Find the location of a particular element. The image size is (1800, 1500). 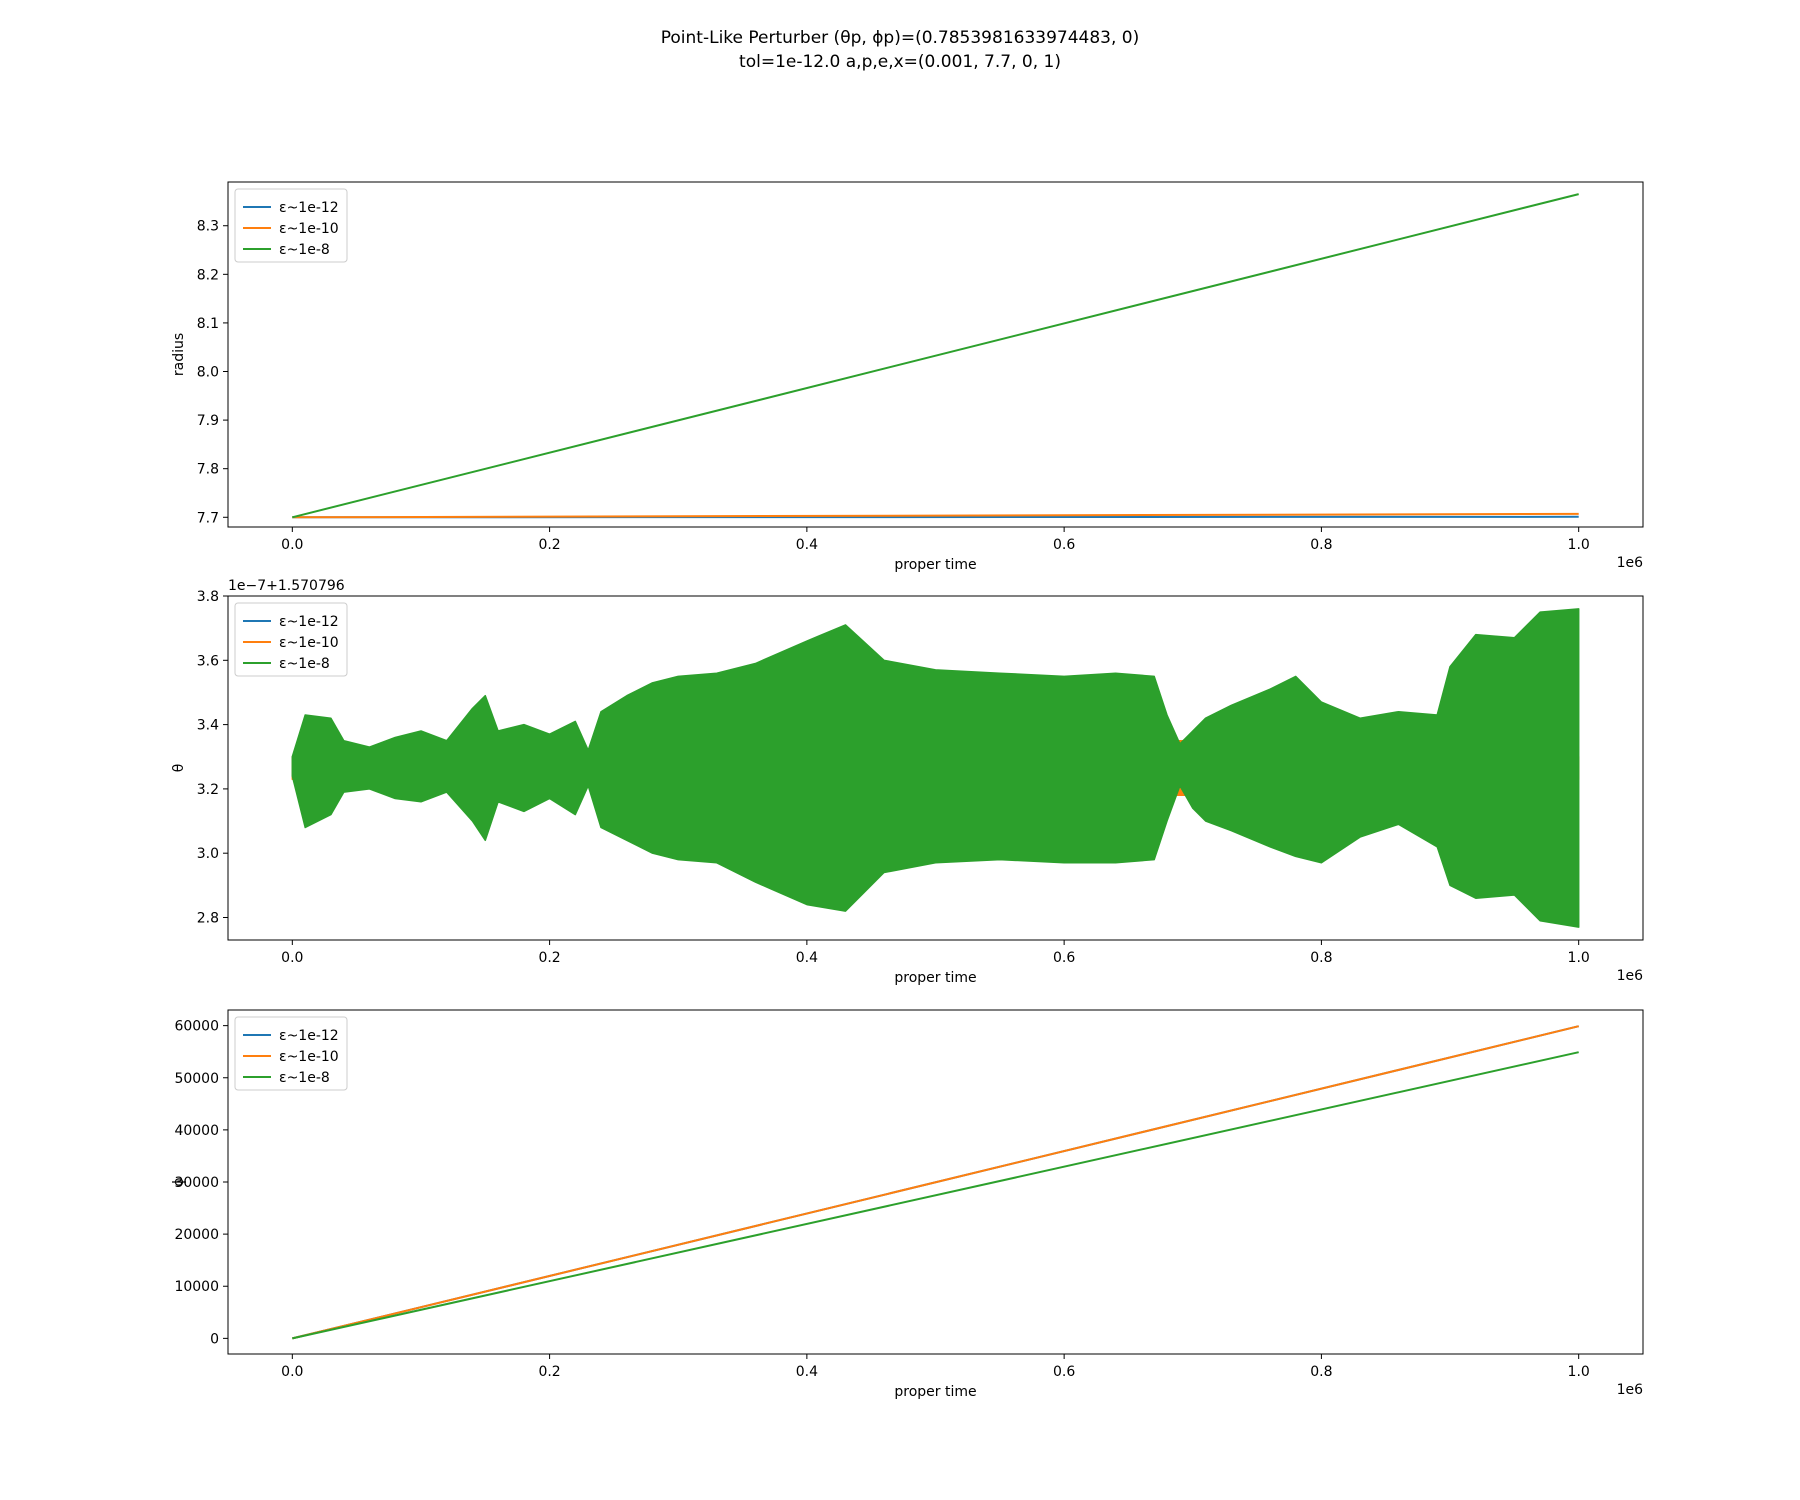

y-tick-label: 50000 is located at coordinates (196, 1079).